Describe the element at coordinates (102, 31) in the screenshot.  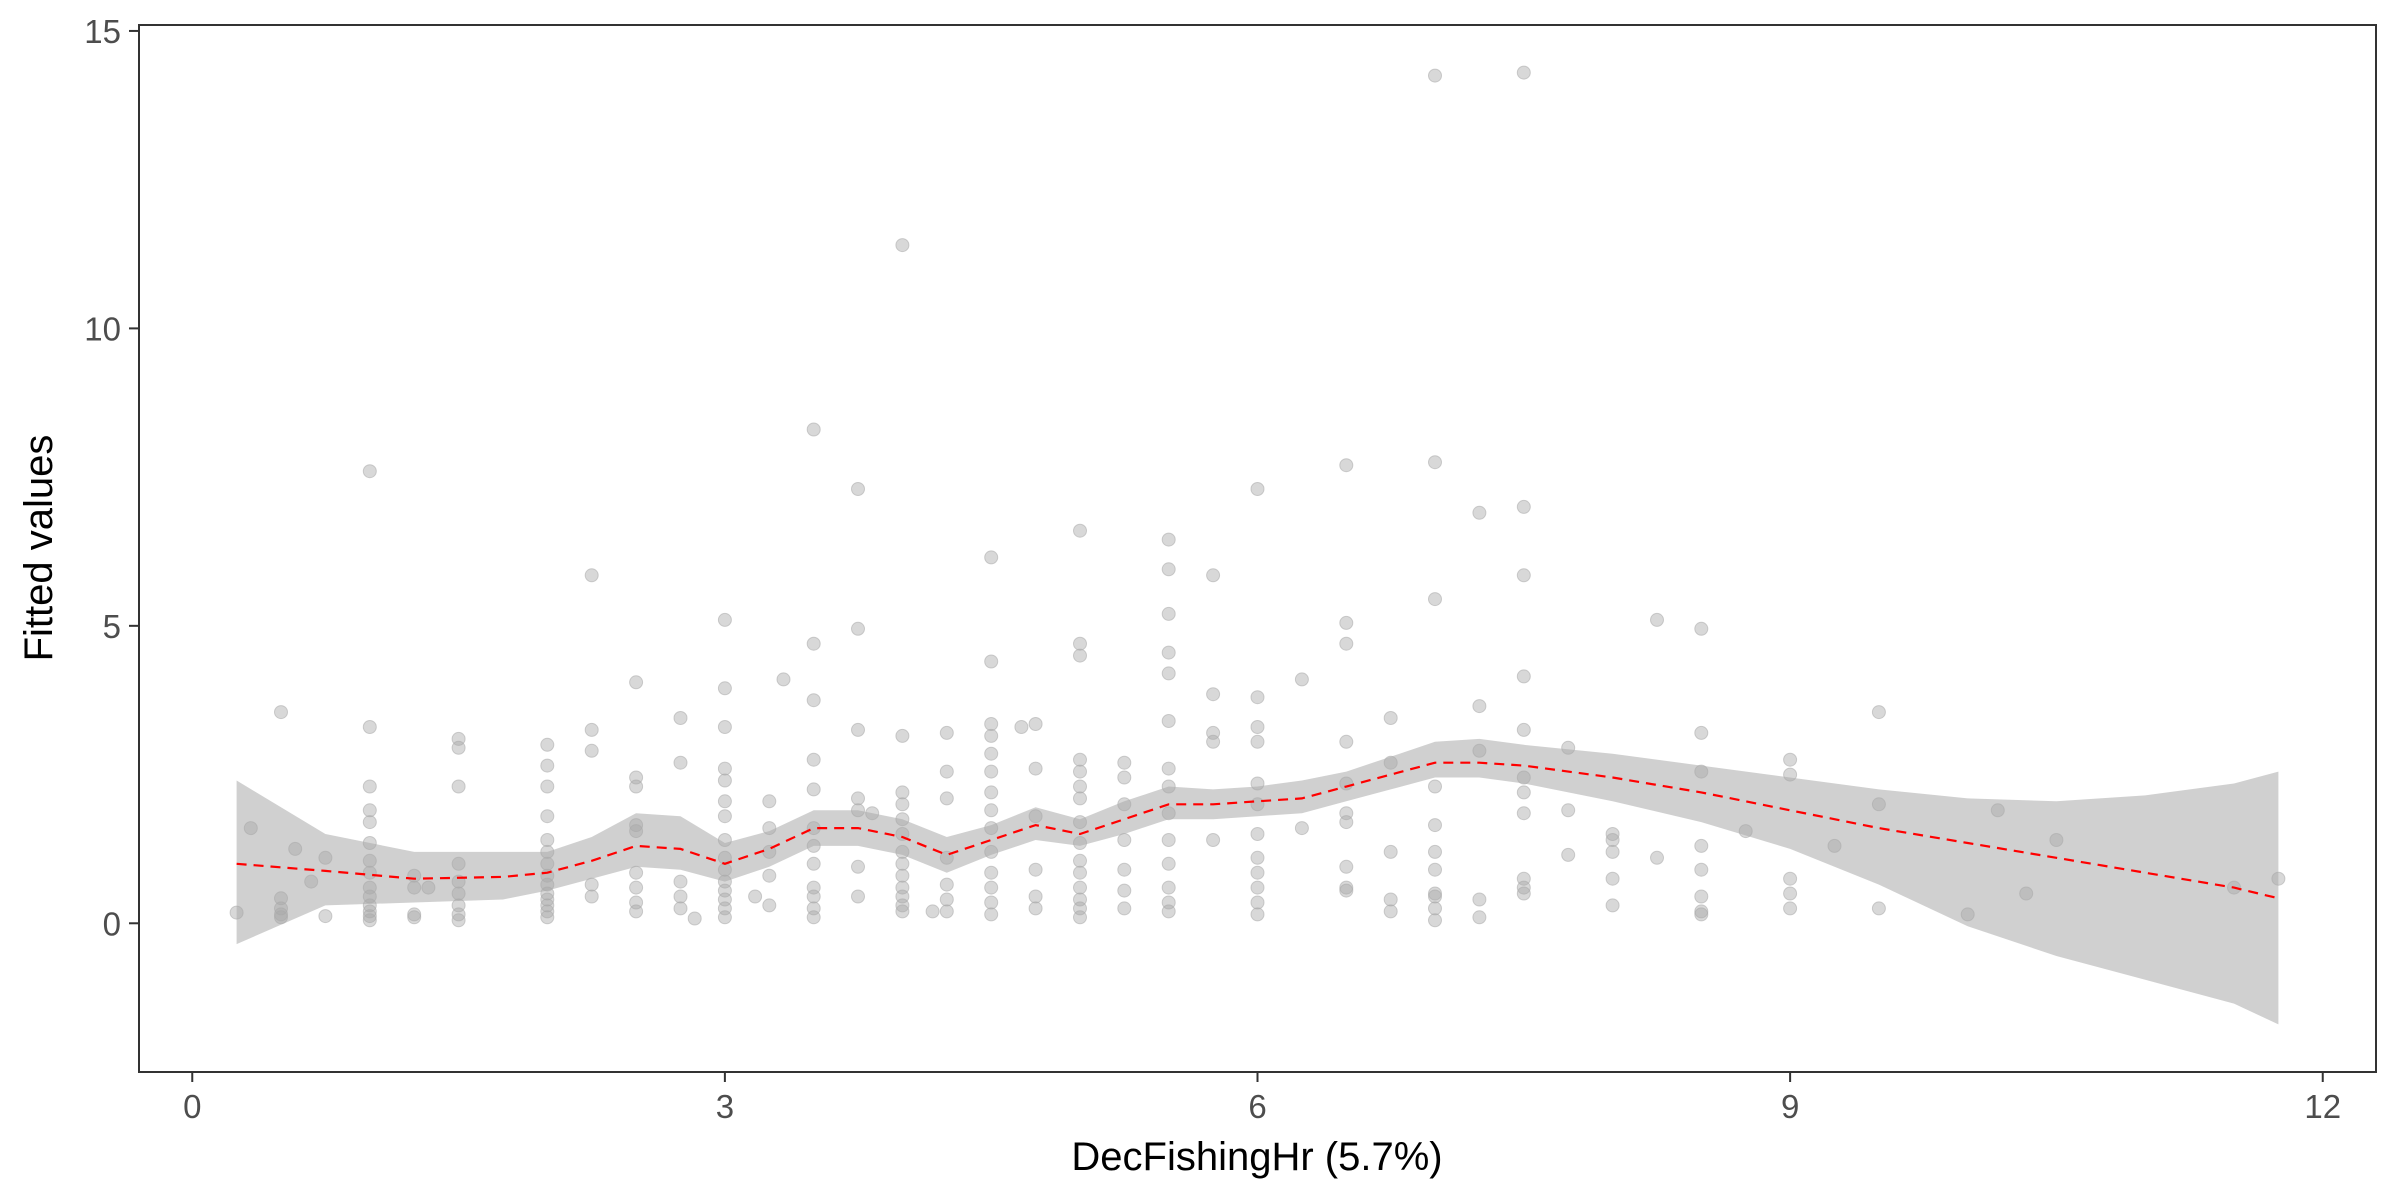
I see `y-tick-label: 15` at that location.